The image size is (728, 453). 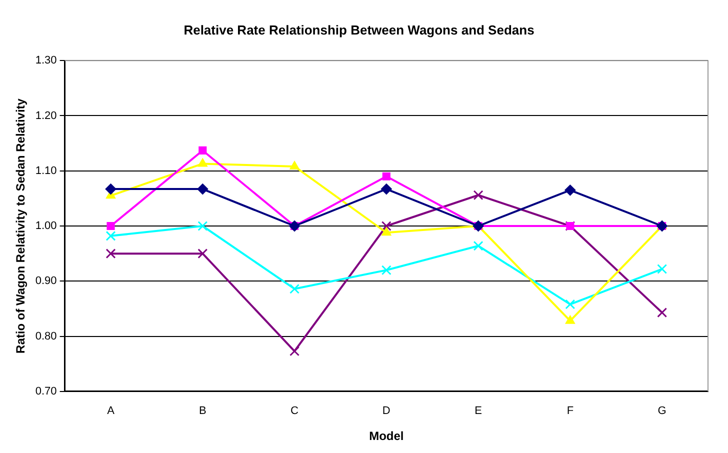 What do you see at coordinates (46, 226) in the screenshot?
I see `y-tick-label: 1.00` at bounding box center [46, 226].